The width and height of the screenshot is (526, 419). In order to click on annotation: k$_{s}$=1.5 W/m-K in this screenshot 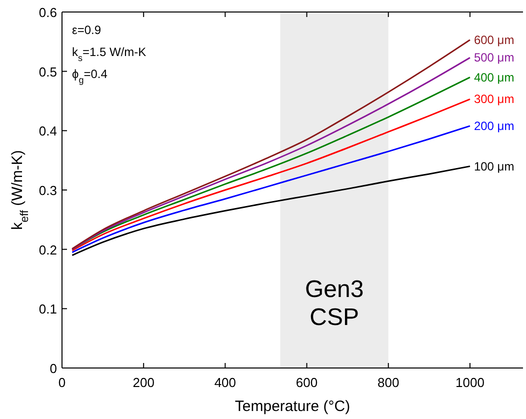, I will do `click(109, 54)`.